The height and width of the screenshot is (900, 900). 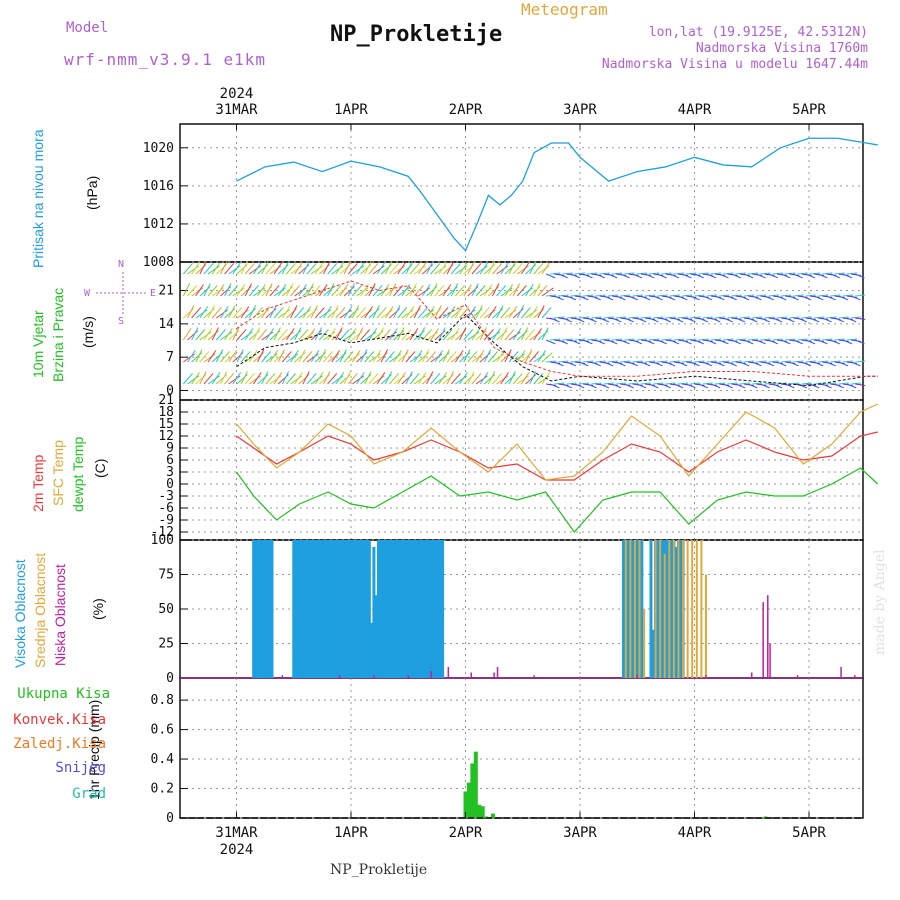 What do you see at coordinates (121, 321) in the screenshot?
I see `wind-dir-s: S` at bounding box center [121, 321].